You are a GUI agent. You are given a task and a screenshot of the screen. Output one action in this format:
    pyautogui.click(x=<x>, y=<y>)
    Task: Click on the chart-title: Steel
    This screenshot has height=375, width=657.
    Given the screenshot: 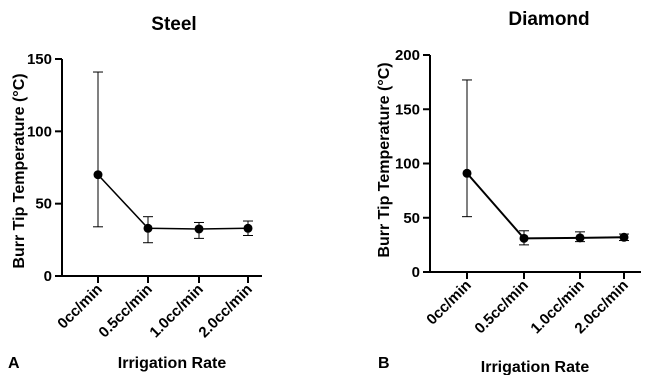 What is the action you would take?
    pyautogui.click(x=173, y=24)
    